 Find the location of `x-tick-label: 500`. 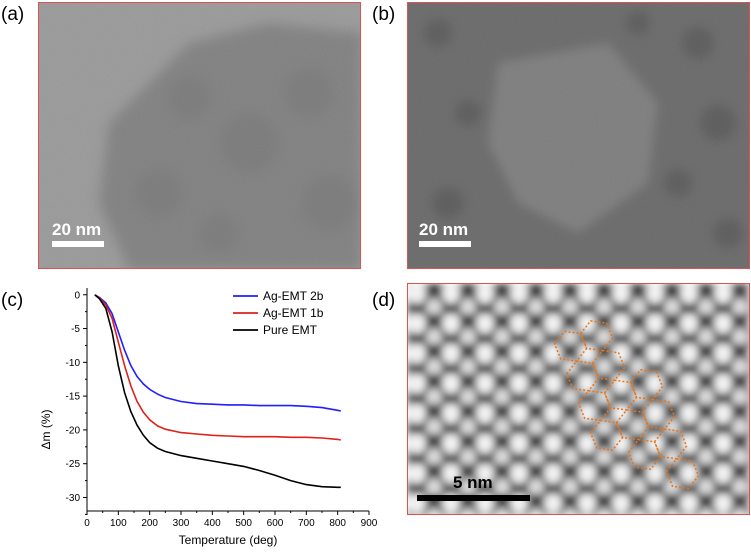

x-tick-label: 500 is located at coordinates (243, 523).